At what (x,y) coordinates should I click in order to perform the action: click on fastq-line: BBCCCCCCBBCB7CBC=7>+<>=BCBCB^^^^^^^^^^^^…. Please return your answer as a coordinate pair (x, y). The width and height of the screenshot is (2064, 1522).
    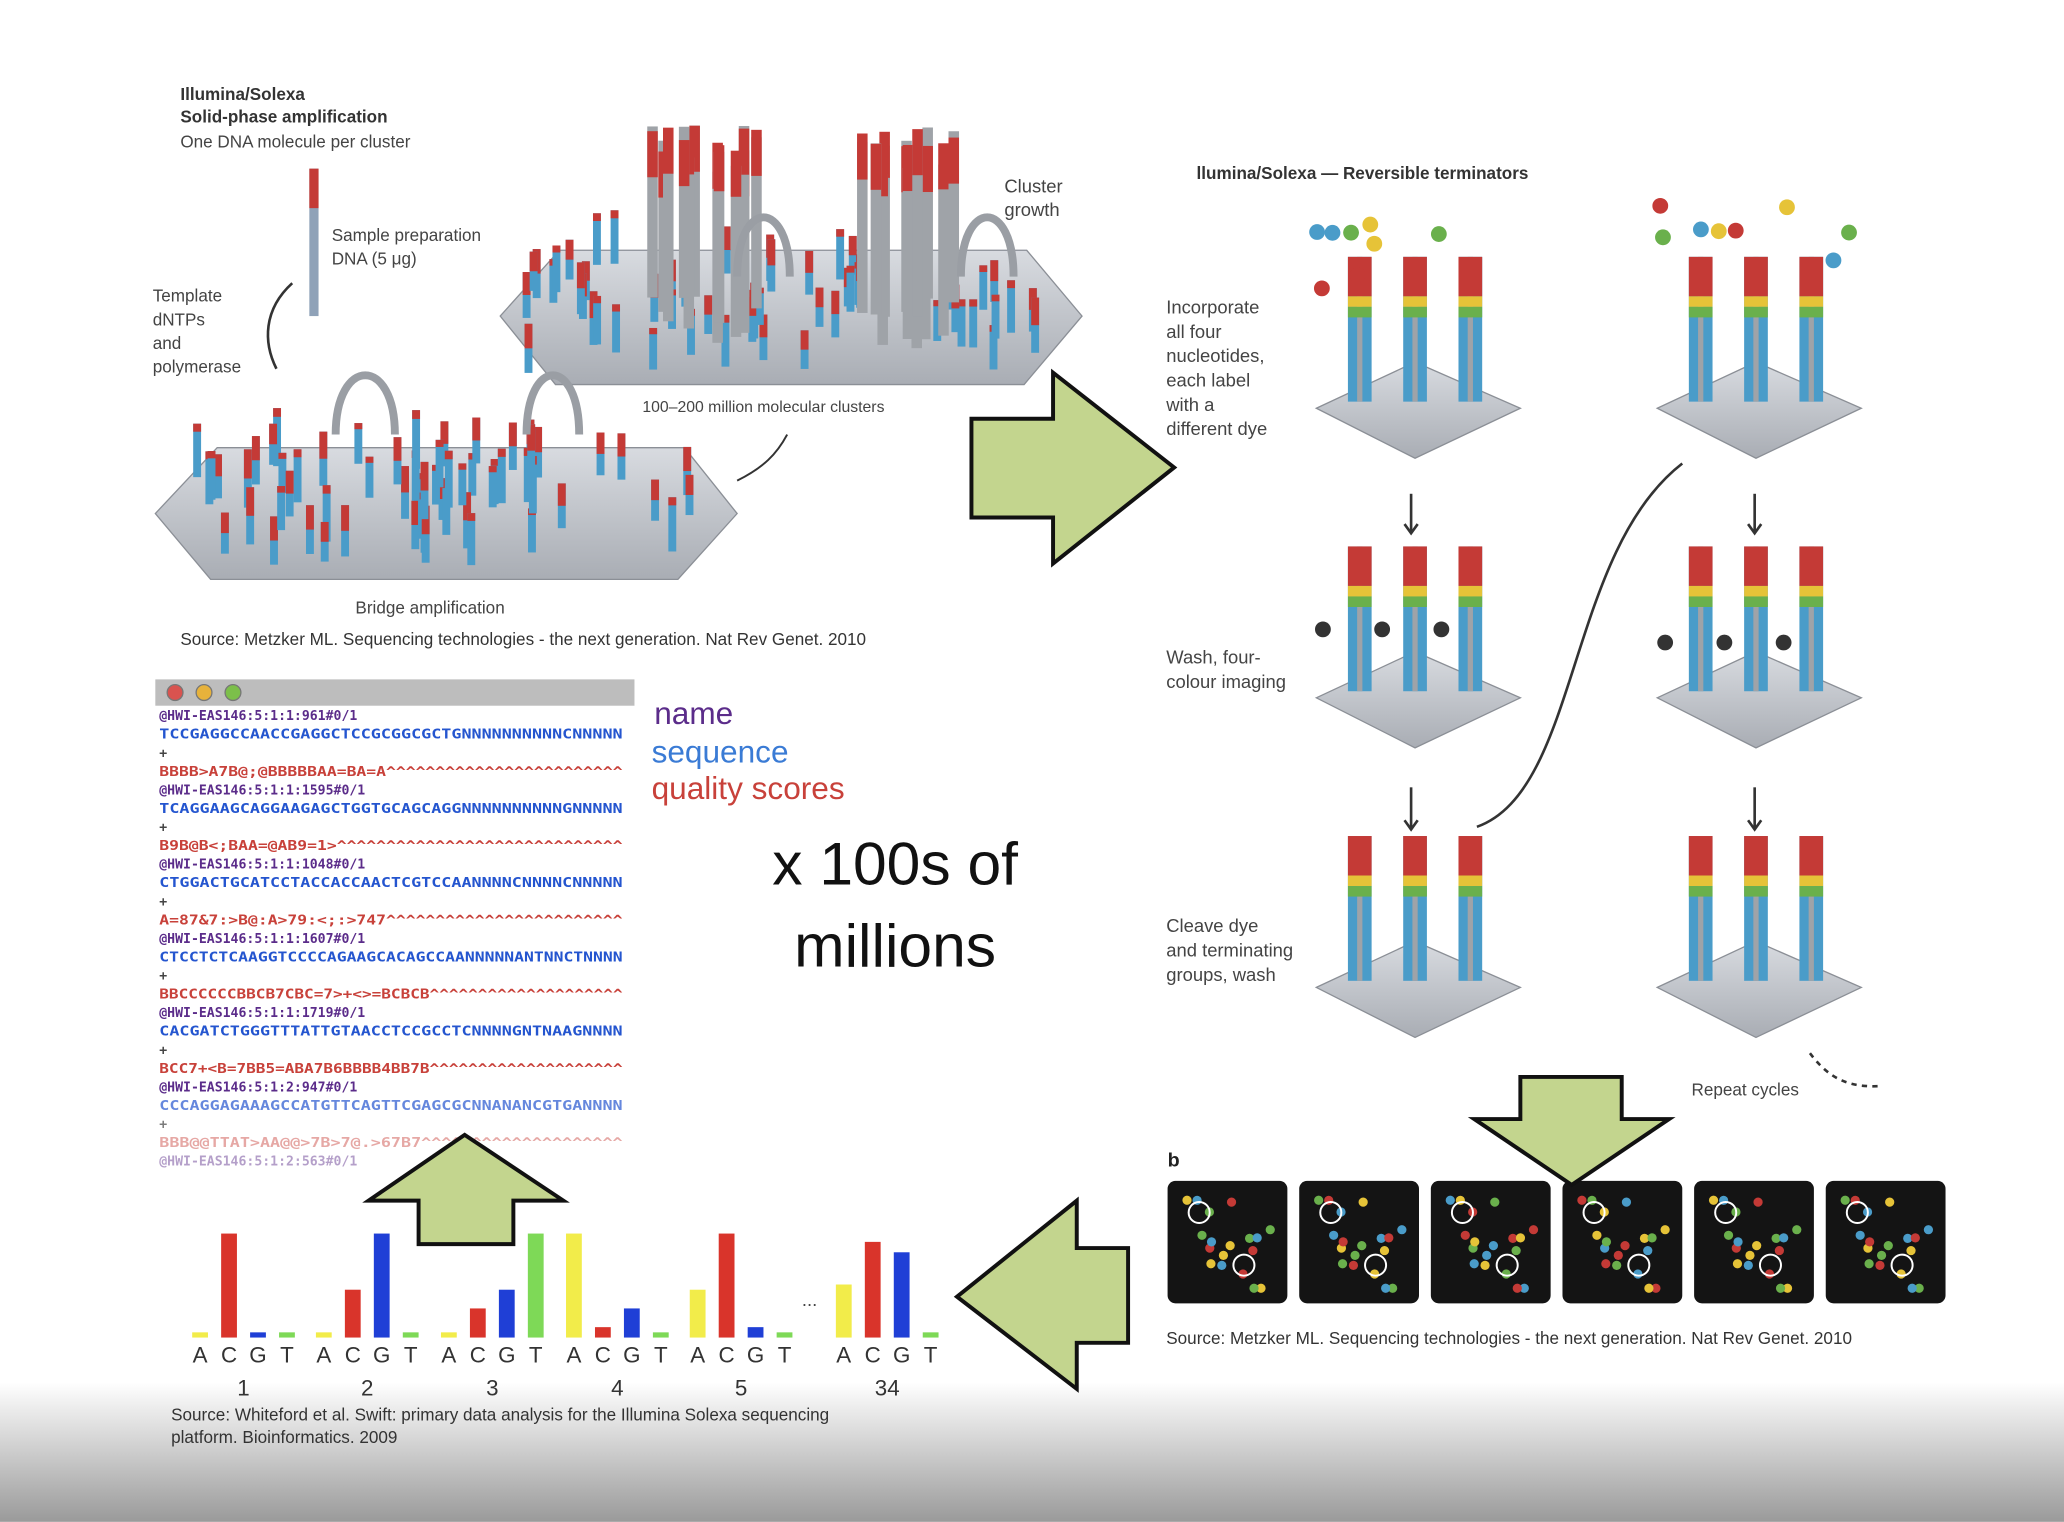
    Looking at the image, I should click on (390, 995).